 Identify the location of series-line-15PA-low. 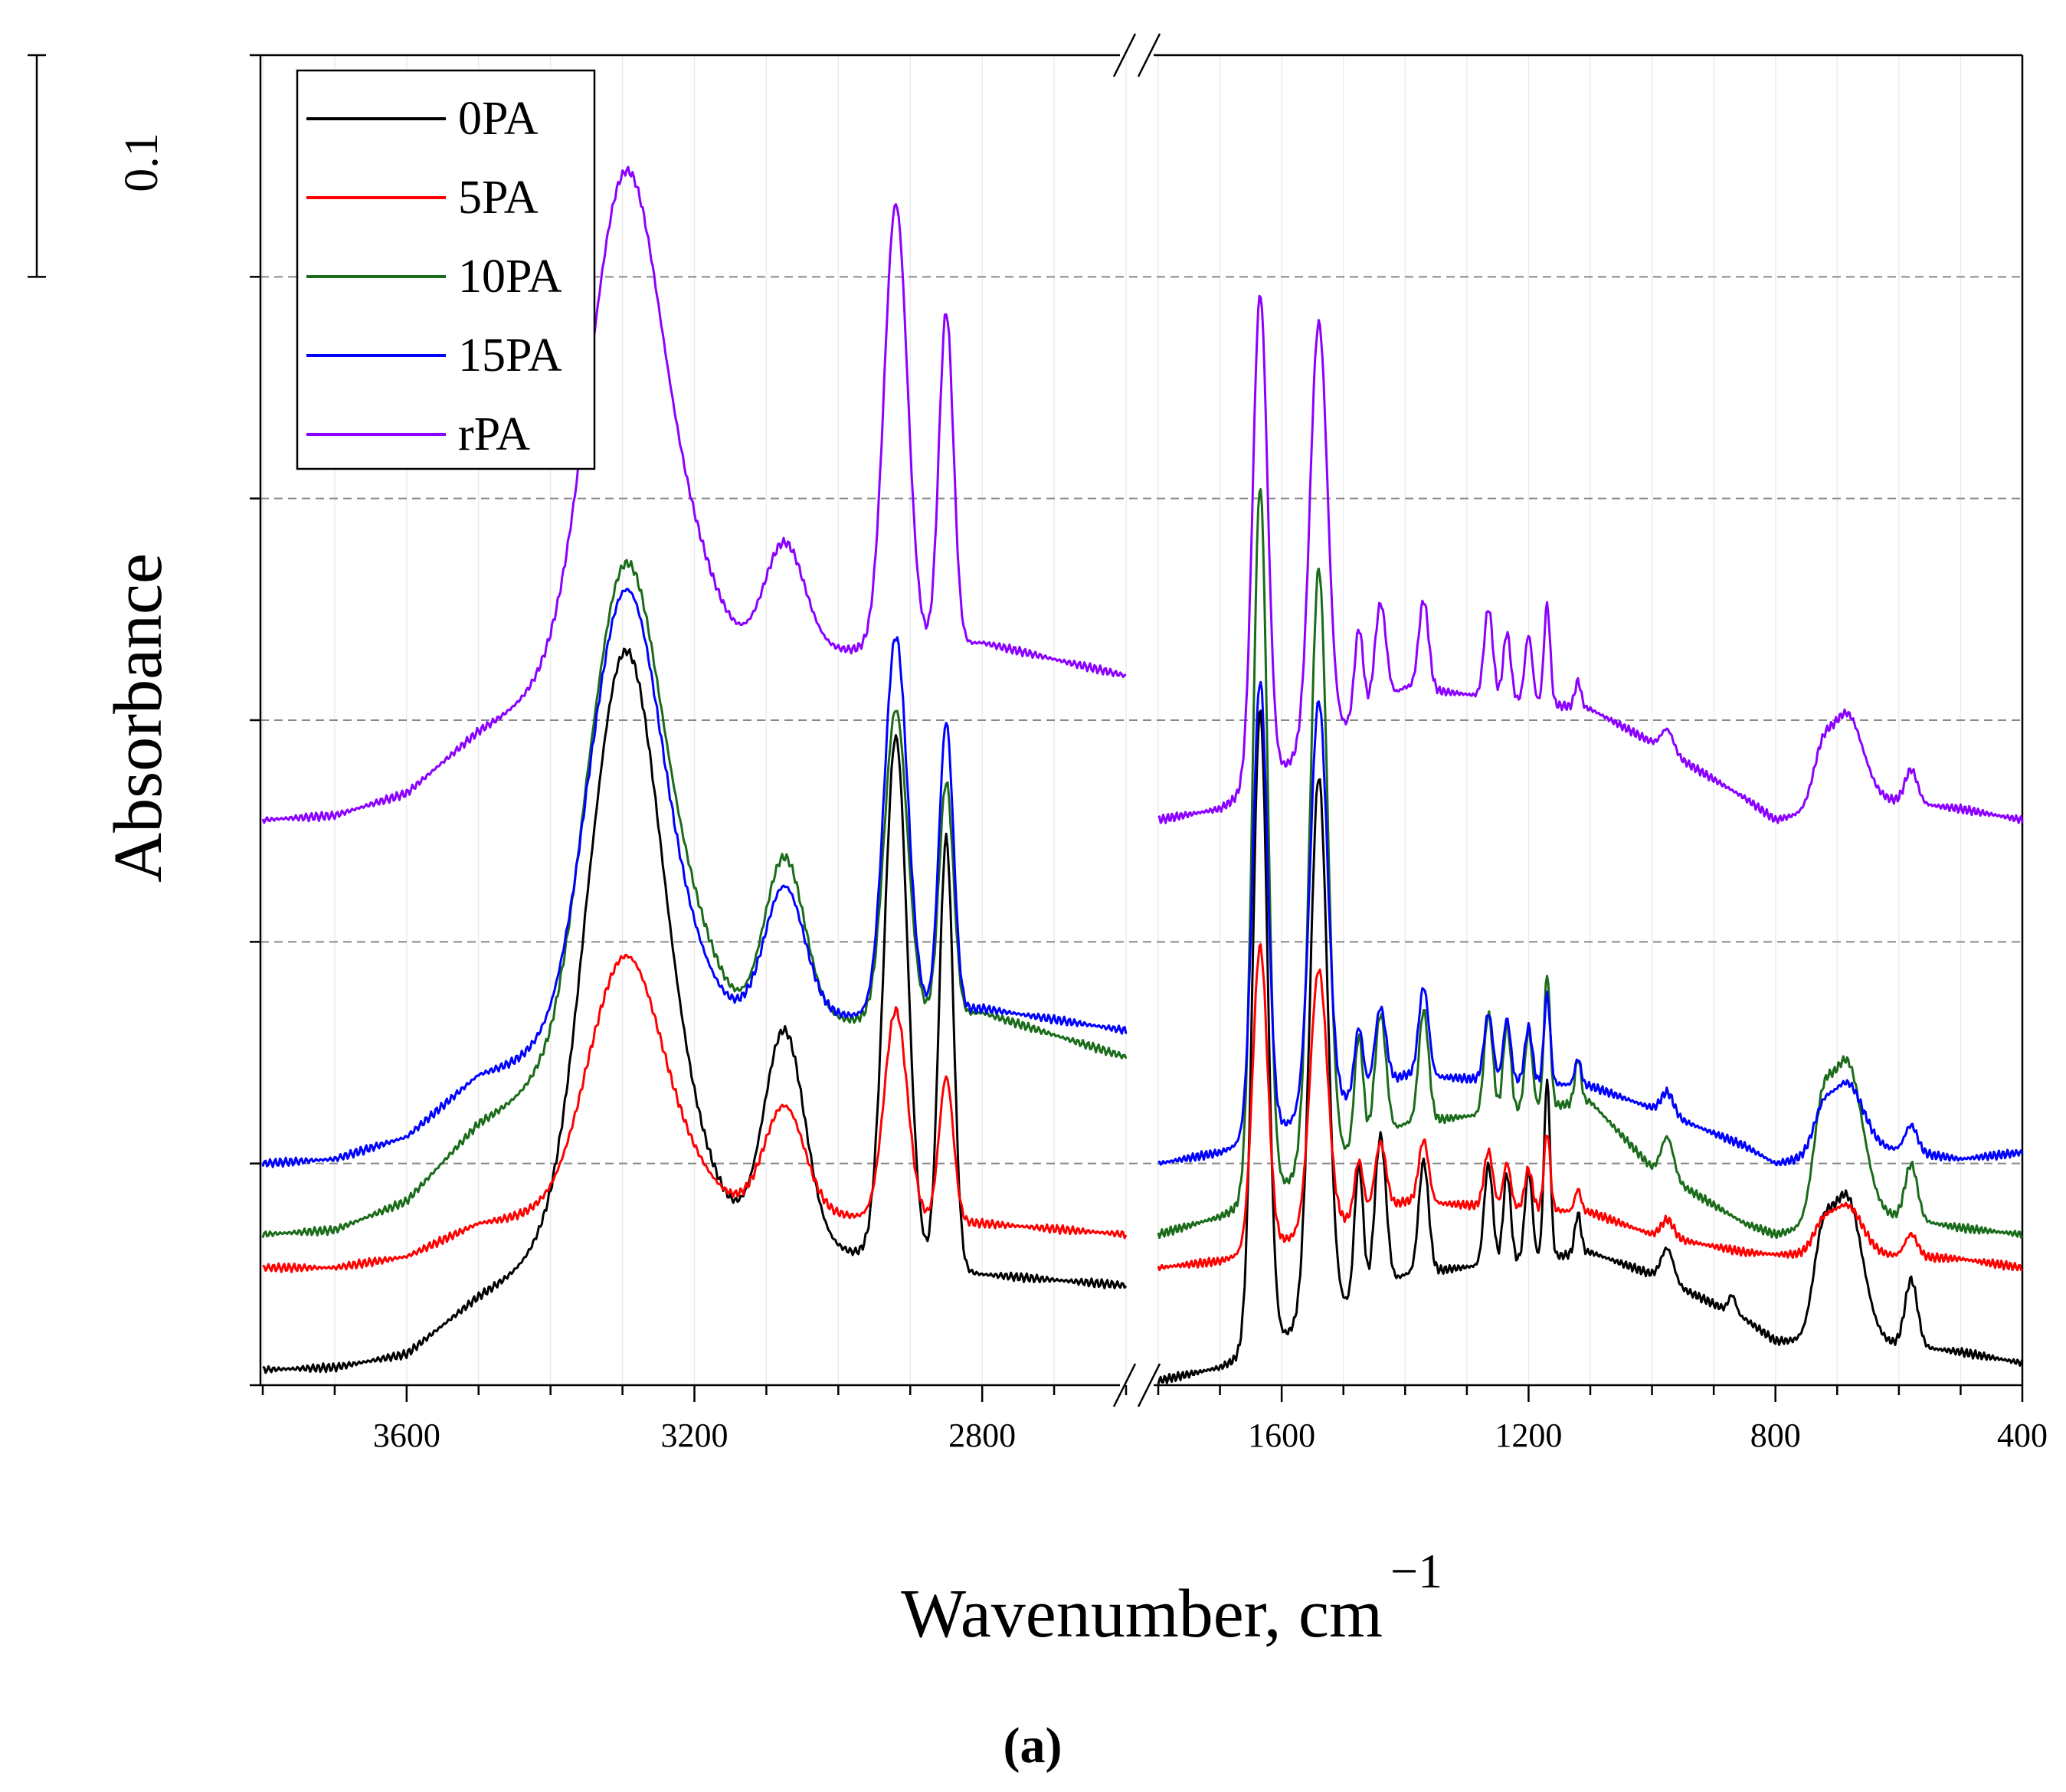
(1590, 923).